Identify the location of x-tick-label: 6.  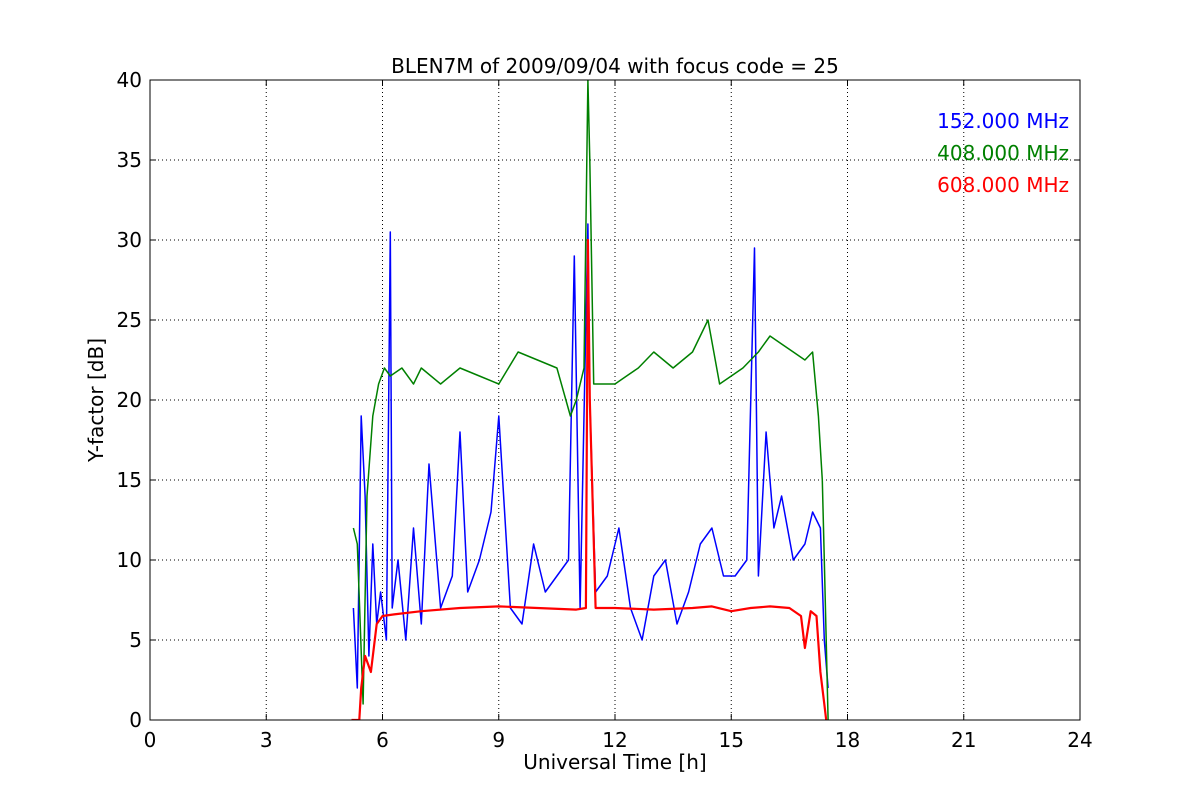
(382, 740).